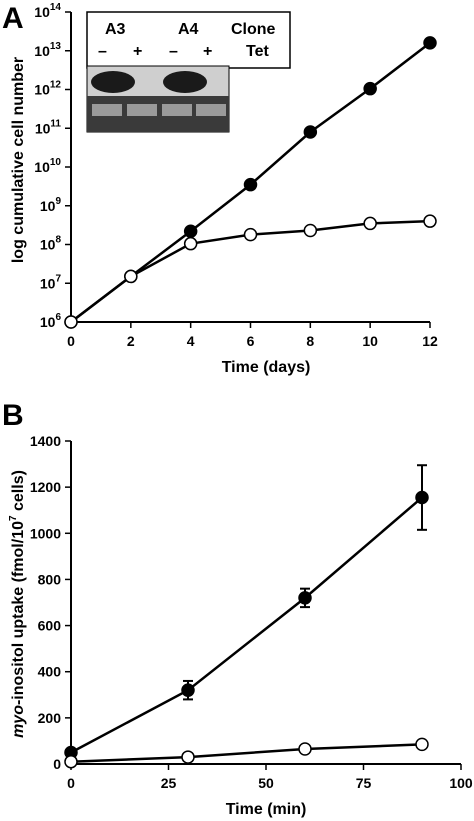 The image size is (474, 821). I want to click on panel-b-xtick-label: 0, so click(71, 783).